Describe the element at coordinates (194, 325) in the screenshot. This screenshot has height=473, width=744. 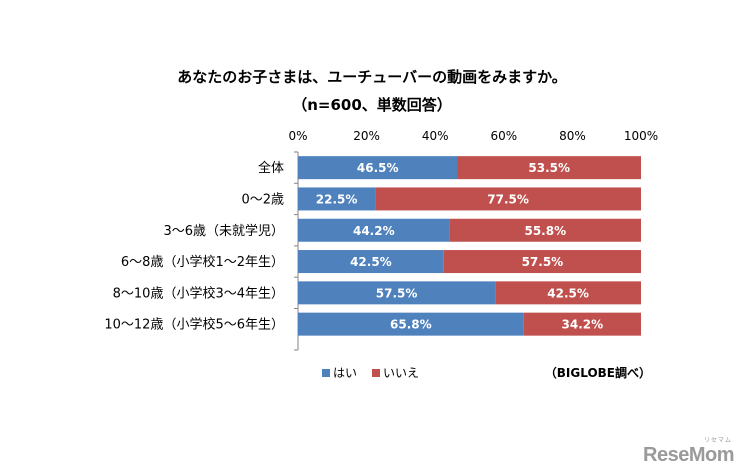
I see `category-label: 10～12歳（小学校5～6年生）` at that location.